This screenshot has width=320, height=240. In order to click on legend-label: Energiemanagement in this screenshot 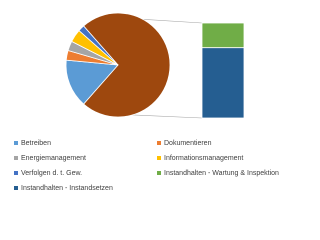, I will do `click(53, 158)`.